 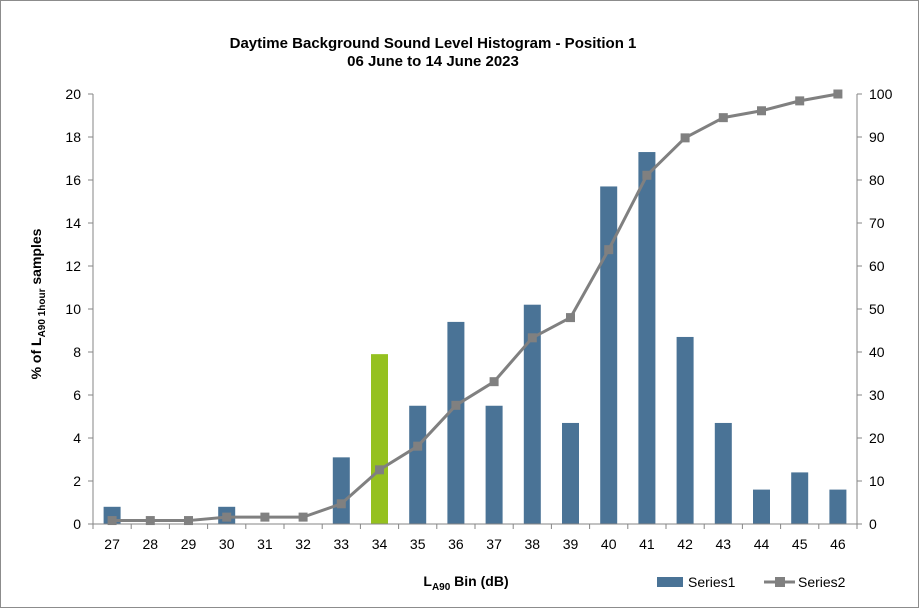 What do you see at coordinates (877, 180) in the screenshot?
I see `y-right-tick-label-80: 80` at bounding box center [877, 180].